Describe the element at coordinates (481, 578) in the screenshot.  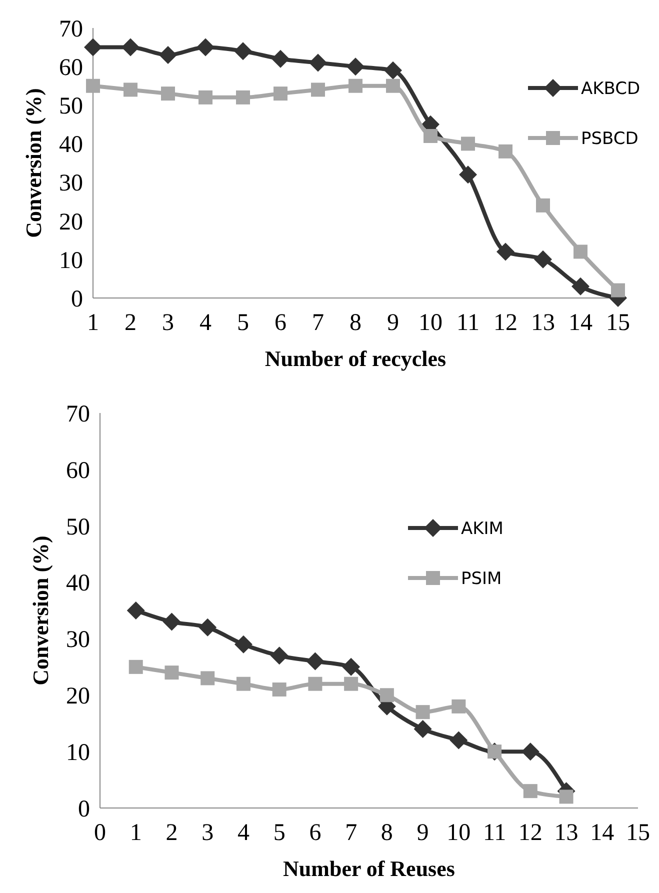
I see `legend-label: PSIM` at that location.